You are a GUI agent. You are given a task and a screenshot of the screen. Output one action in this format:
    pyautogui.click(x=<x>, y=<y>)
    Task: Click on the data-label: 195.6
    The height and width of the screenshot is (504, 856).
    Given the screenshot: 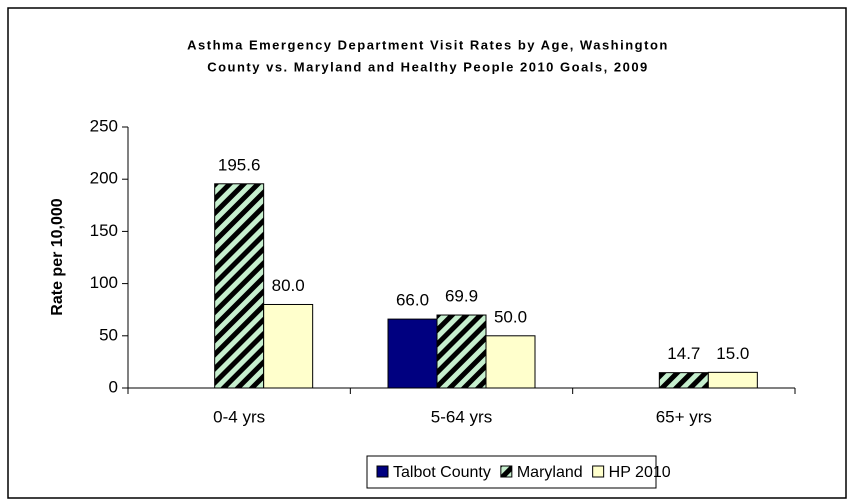 What is the action you would take?
    pyautogui.click(x=239, y=164)
    